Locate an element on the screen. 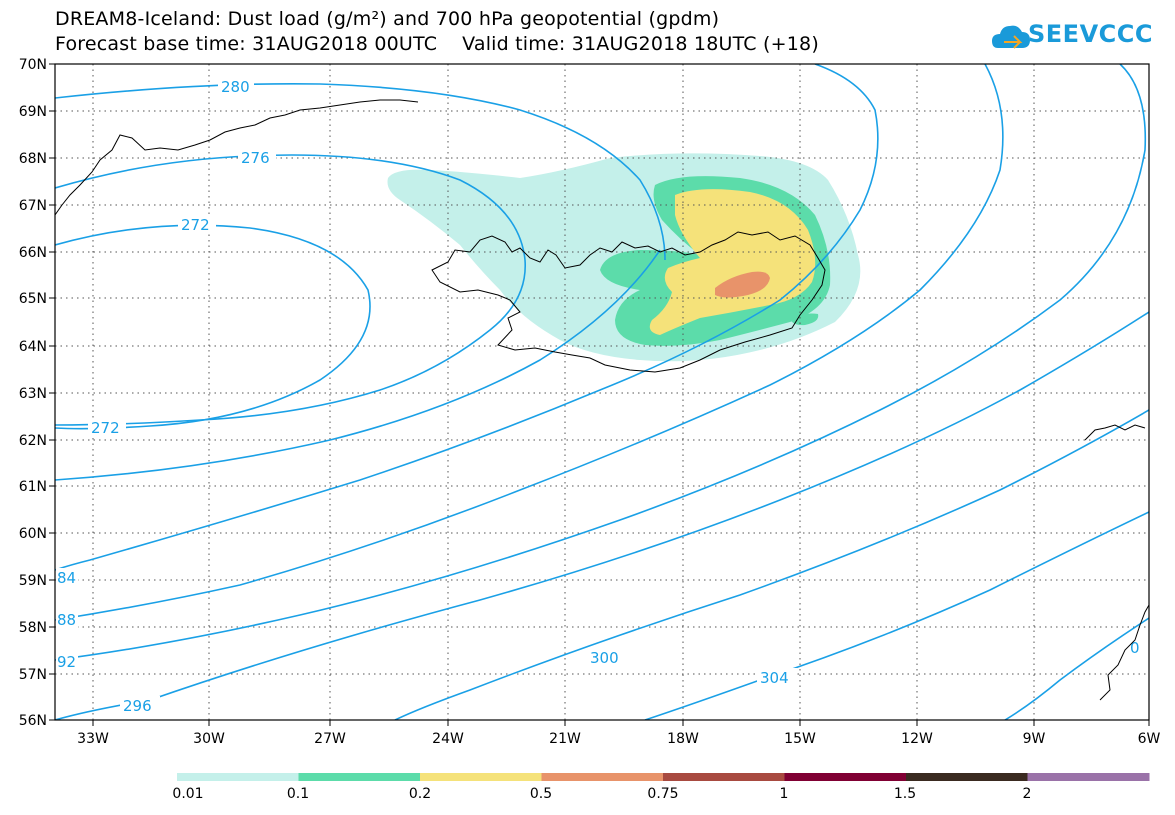 Image resolution: width=1175 pixels, height=815 pixels. lat-label: 70N is located at coordinates (33, 65).